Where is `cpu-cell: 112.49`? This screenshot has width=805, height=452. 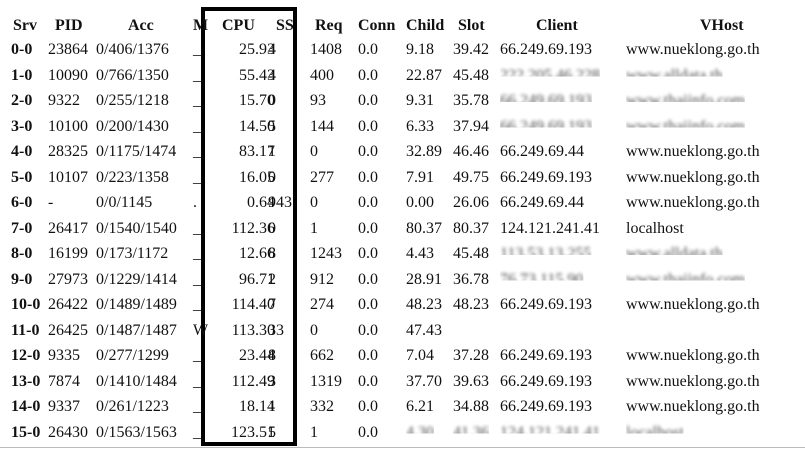
cpu-cell: 112.49 is located at coordinates (253, 381).